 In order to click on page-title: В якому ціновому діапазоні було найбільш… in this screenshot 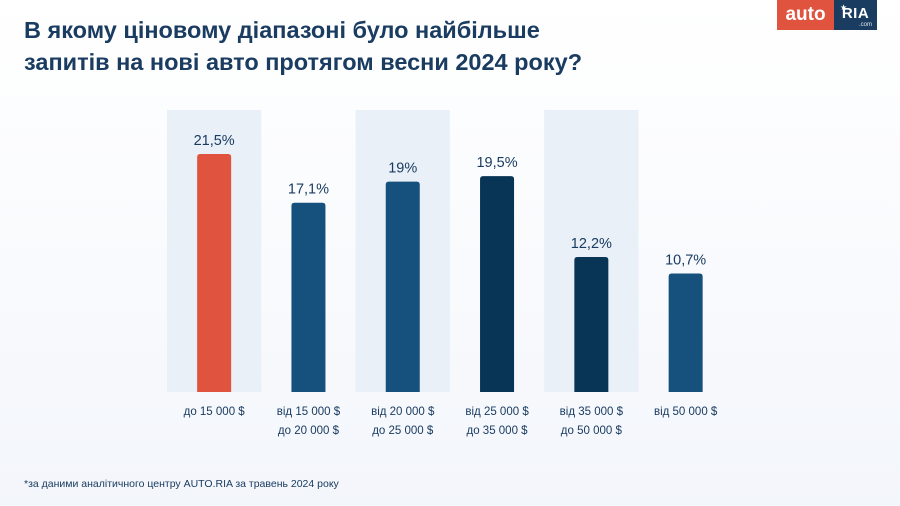, I will do `click(374, 46)`.